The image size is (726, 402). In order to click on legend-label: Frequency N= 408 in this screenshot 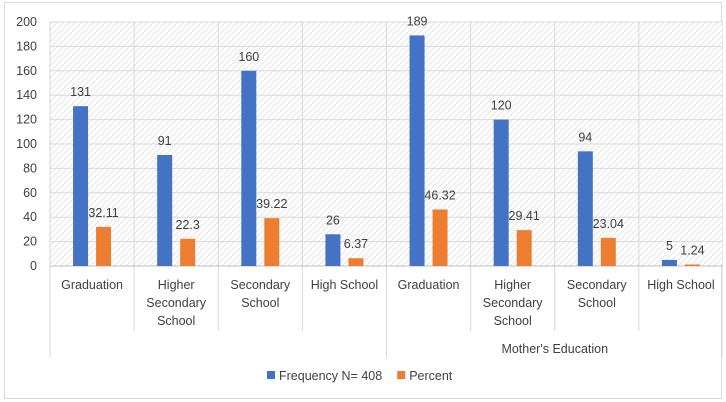, I will do `click(330, 376)`.